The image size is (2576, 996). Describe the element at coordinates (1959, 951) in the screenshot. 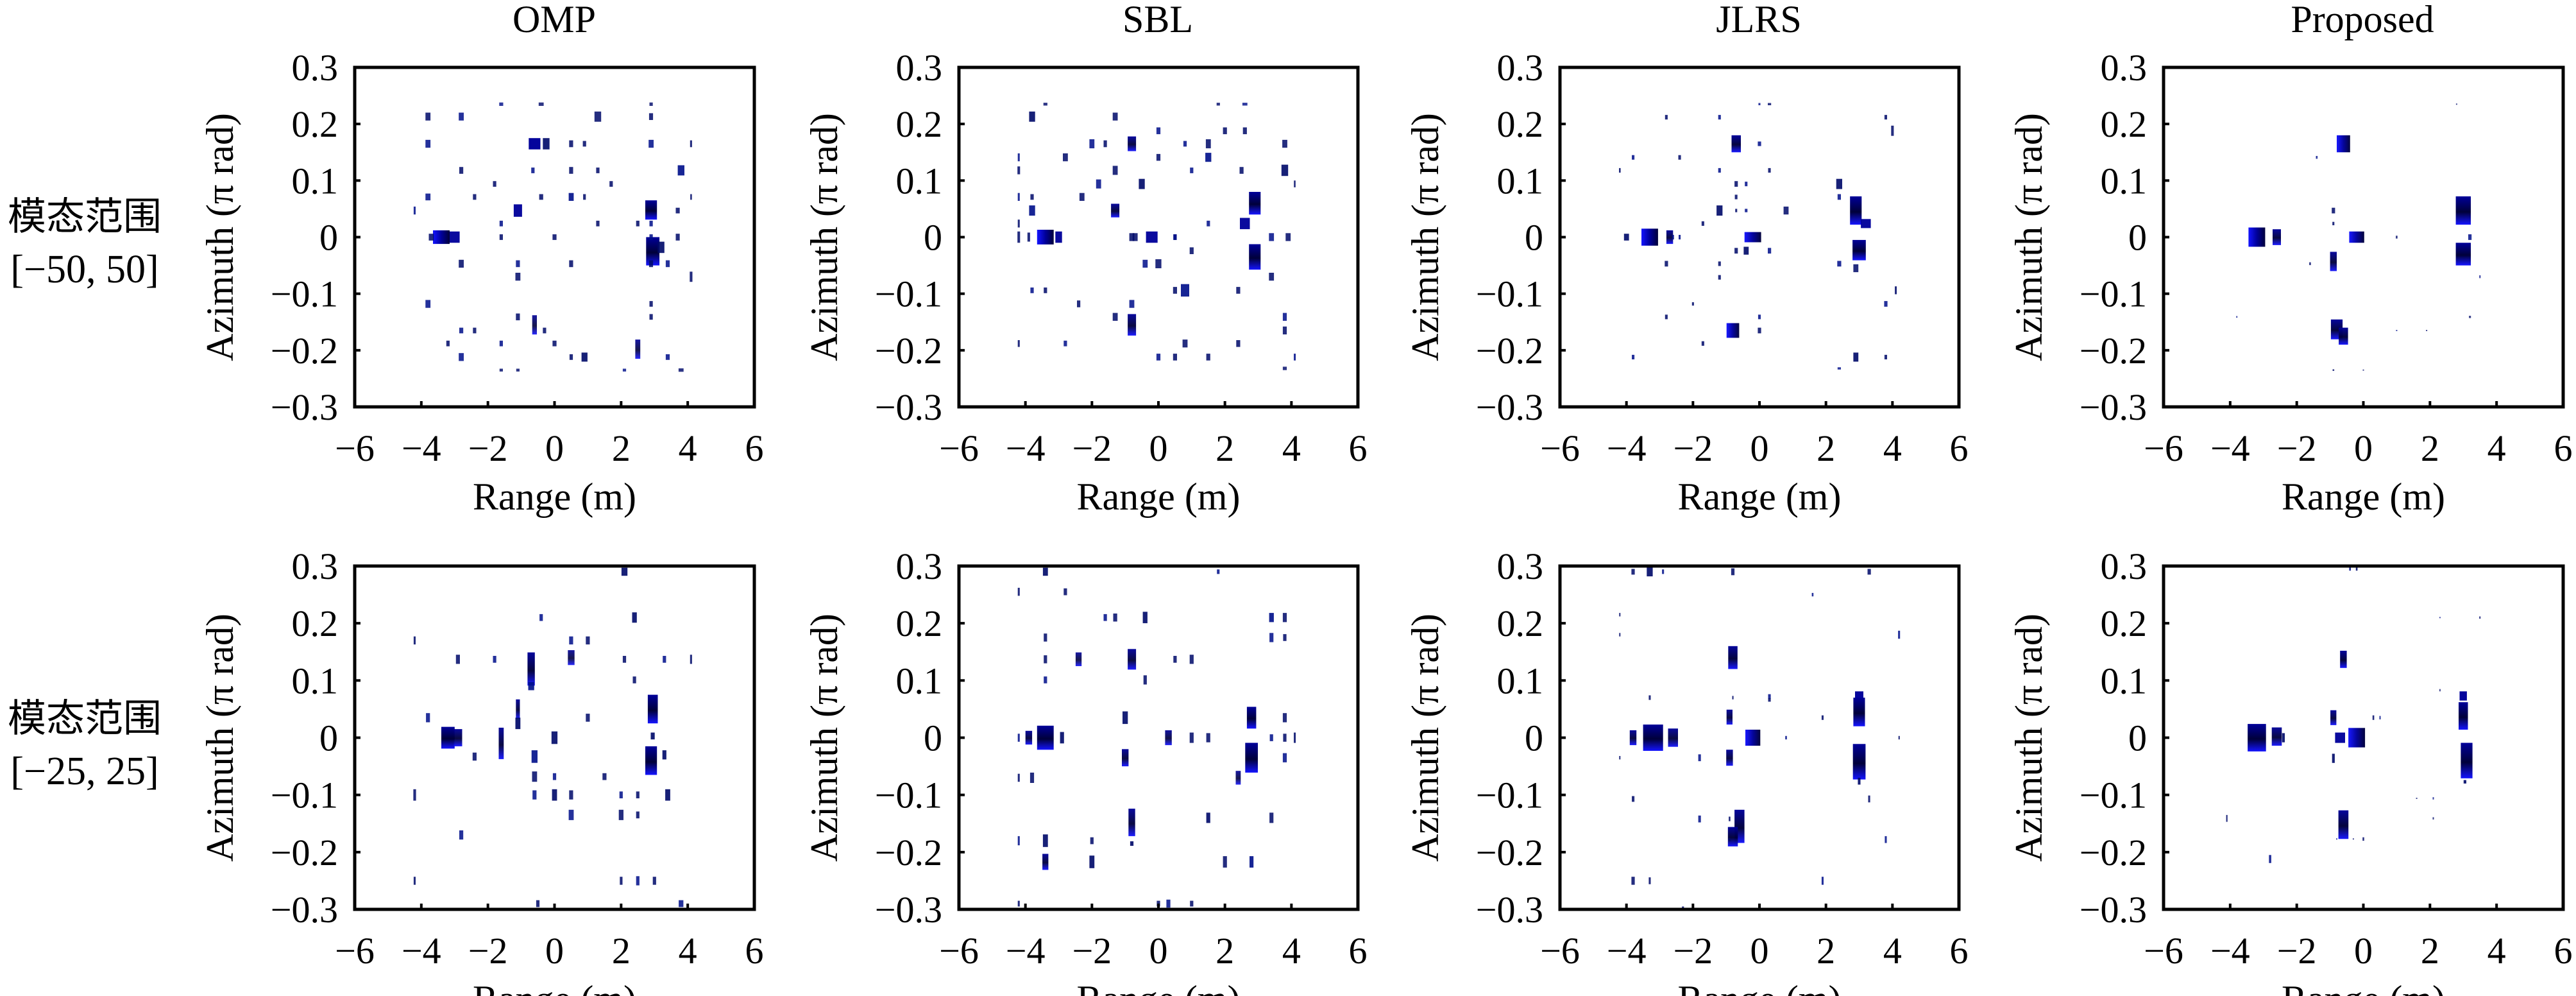

I see `x-tick-label: 6` at that location.